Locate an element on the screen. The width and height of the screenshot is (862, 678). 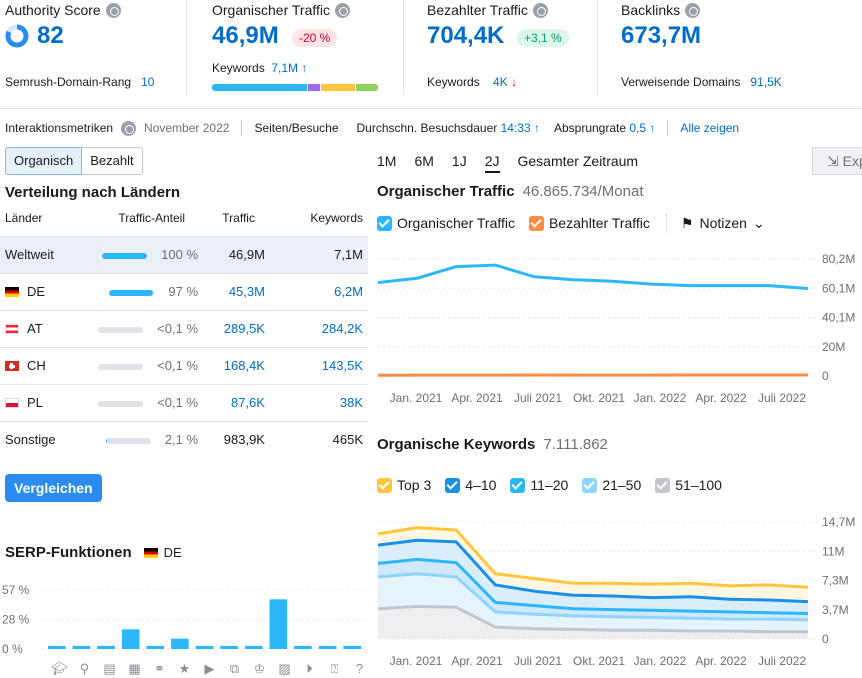
bounce-rate-label: Absprungrate is located at coordinates (590, 128).